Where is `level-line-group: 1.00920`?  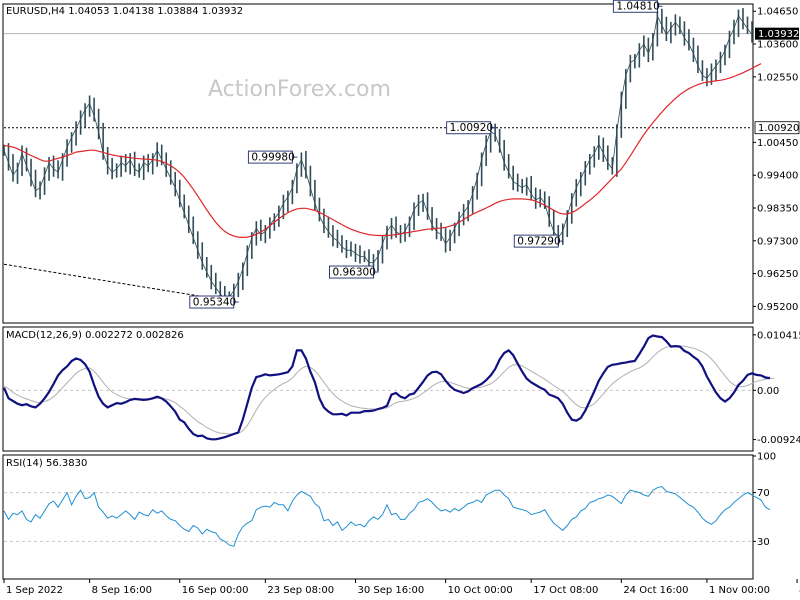 level-line-group: 1.00920 is located at coordinates (402, 128).